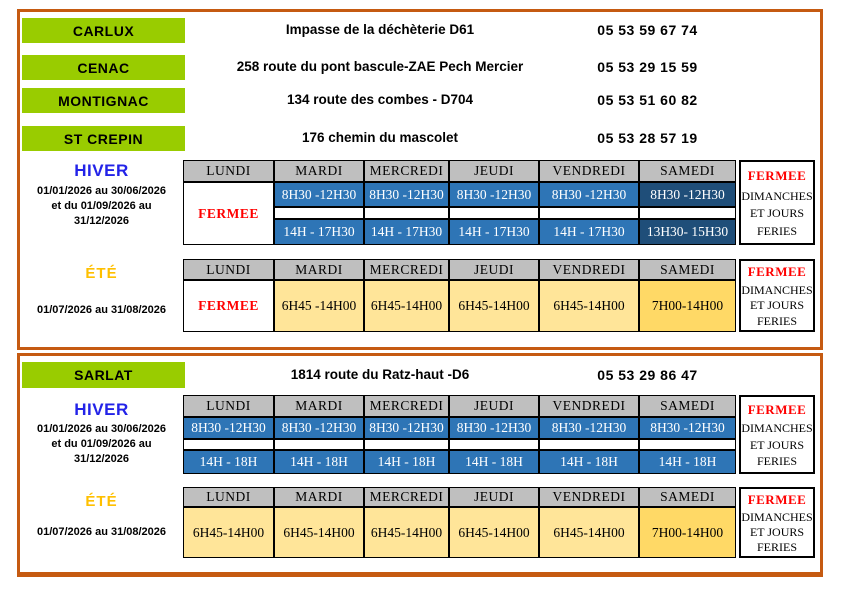 The image size is (842, 595). What do you see at coordinates (319, 306) in the screenshot?
I see `hours-cell: 6H45 -14H00` at bounding box center [319, 306].